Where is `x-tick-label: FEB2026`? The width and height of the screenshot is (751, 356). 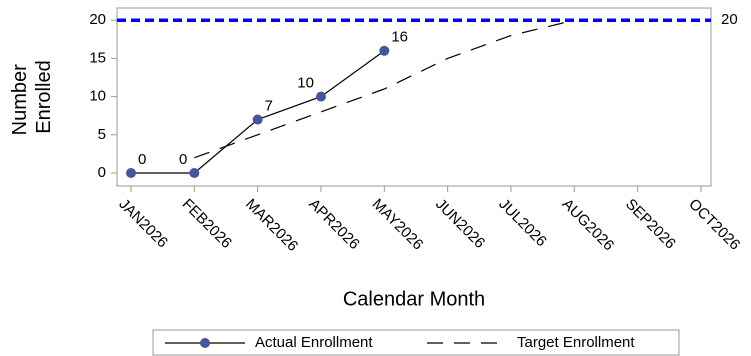 x-tick-label: FEB2026 is located at coordinates (207, 224).